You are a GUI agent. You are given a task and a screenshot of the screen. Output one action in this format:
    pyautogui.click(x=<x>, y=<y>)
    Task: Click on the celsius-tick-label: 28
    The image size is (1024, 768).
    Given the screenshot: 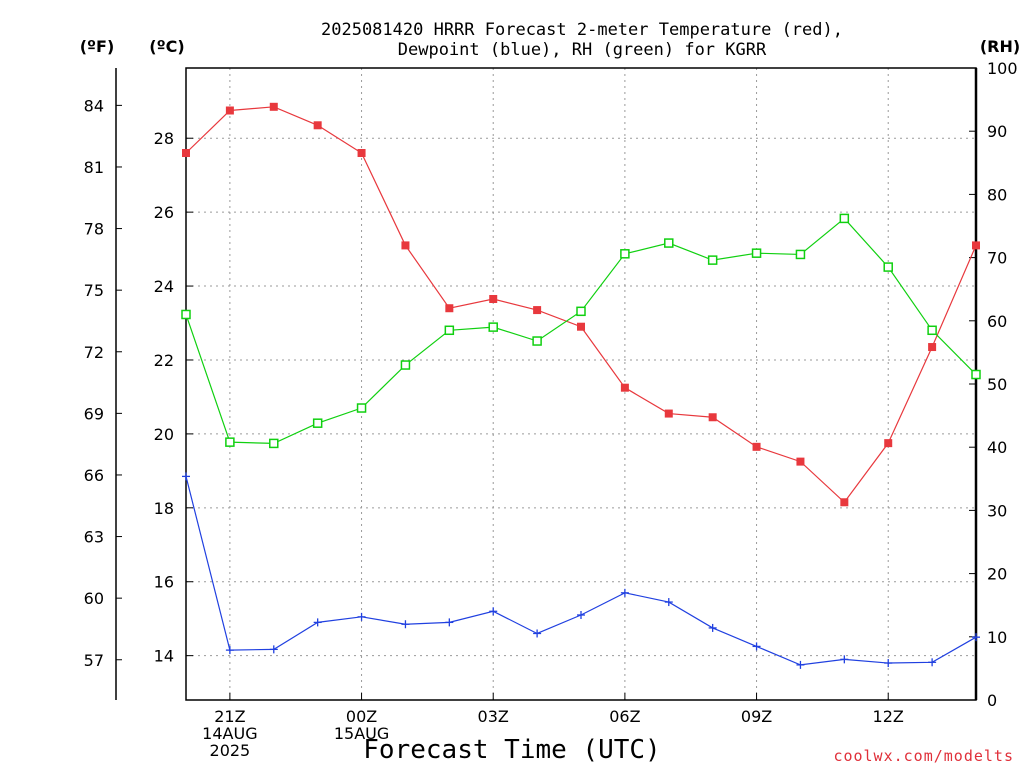 What is the action you would take?
    pyautogui.click(x=164, y=138)
    